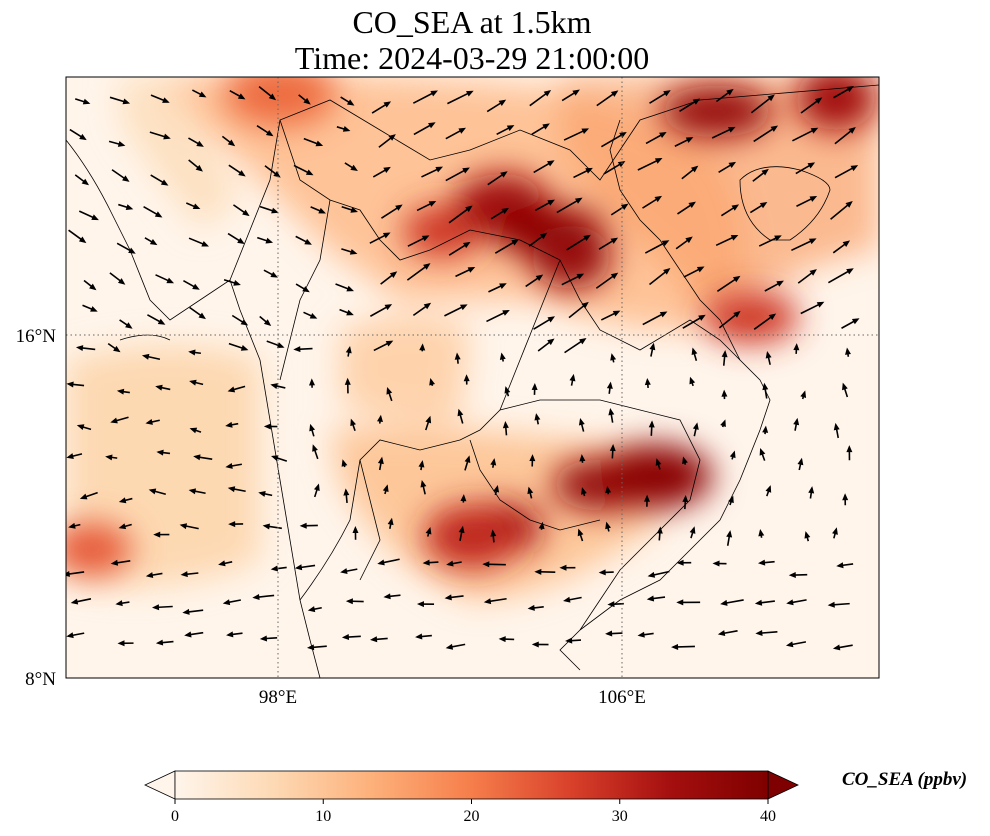 The width and height of the screenshot is (990, 836). What do you see at coordinates (471, 797) in the screenshot?
I see `colorbar: 0 10 20 30 40` at bounding box center [471, 797].